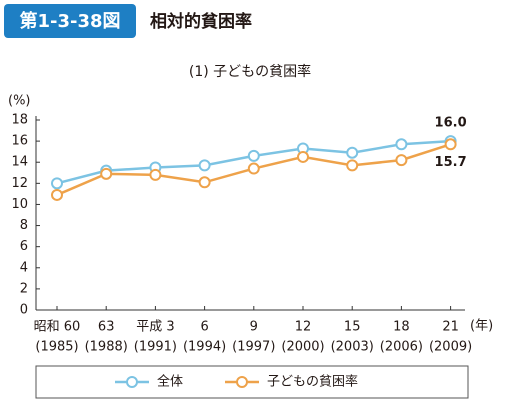 This screenshot has width=510, height=420. Describe the element at coordinates (24, 267) in the screenshot. I see `y-tick-label: 4` at that location.